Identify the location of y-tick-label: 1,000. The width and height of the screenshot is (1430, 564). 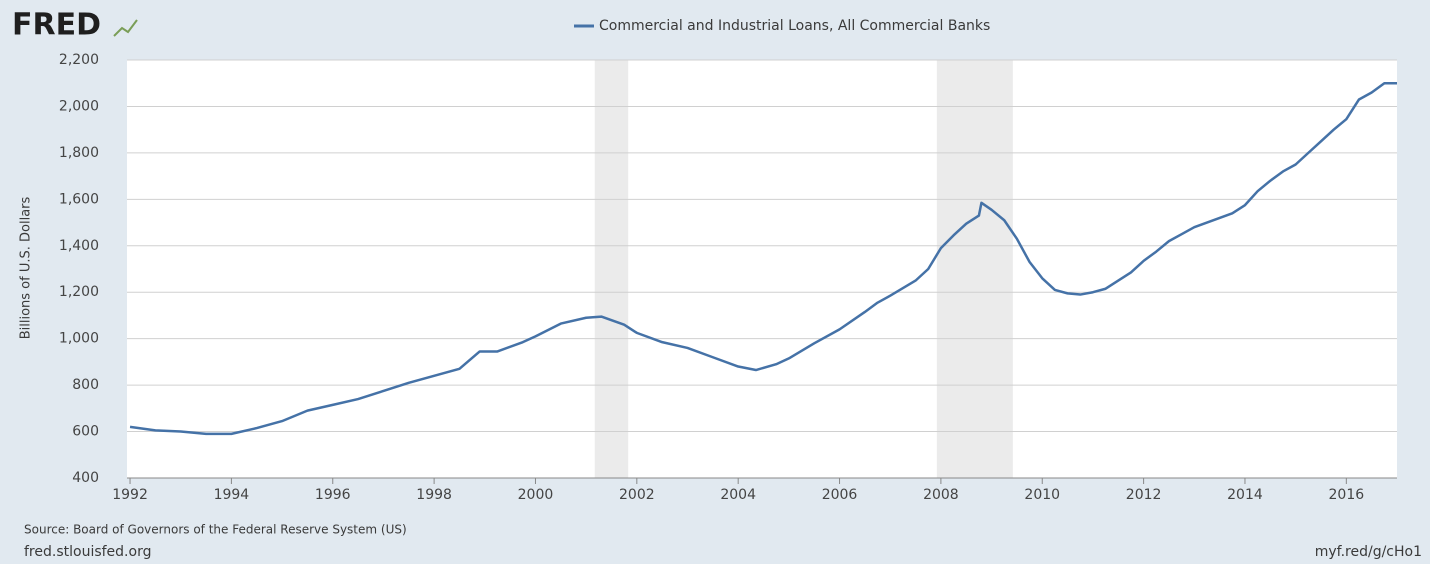
(79, 339).